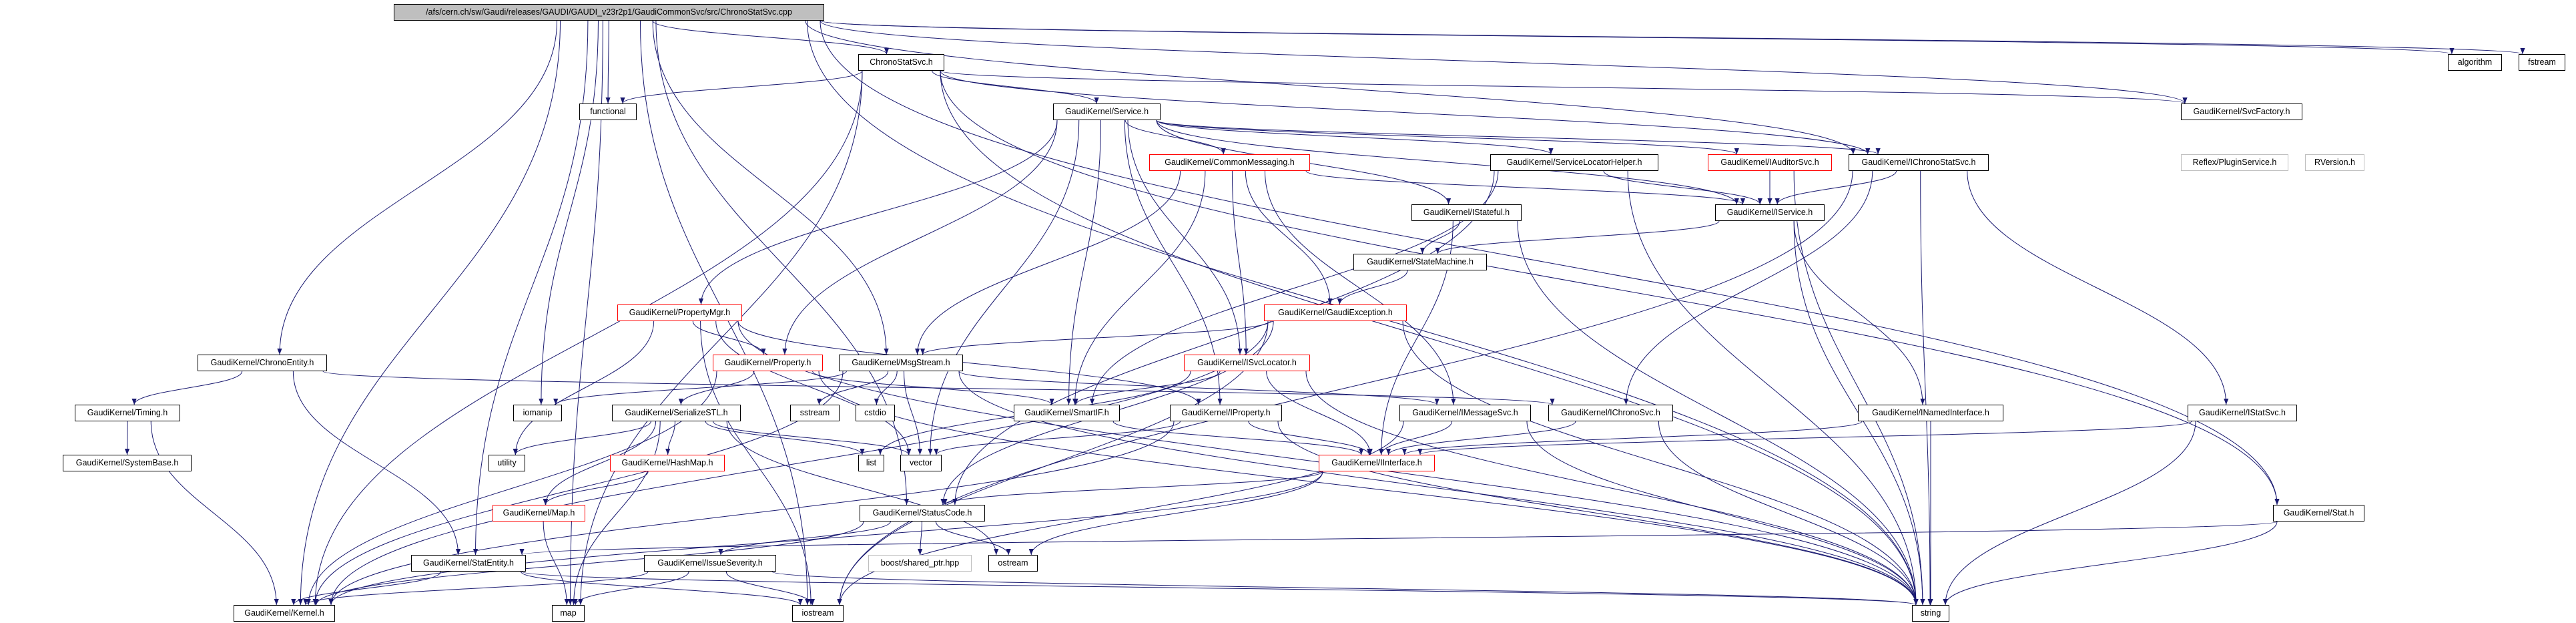  I want to click on include-node: GaudiKernel/IInterface.h, so click(1377, 463).